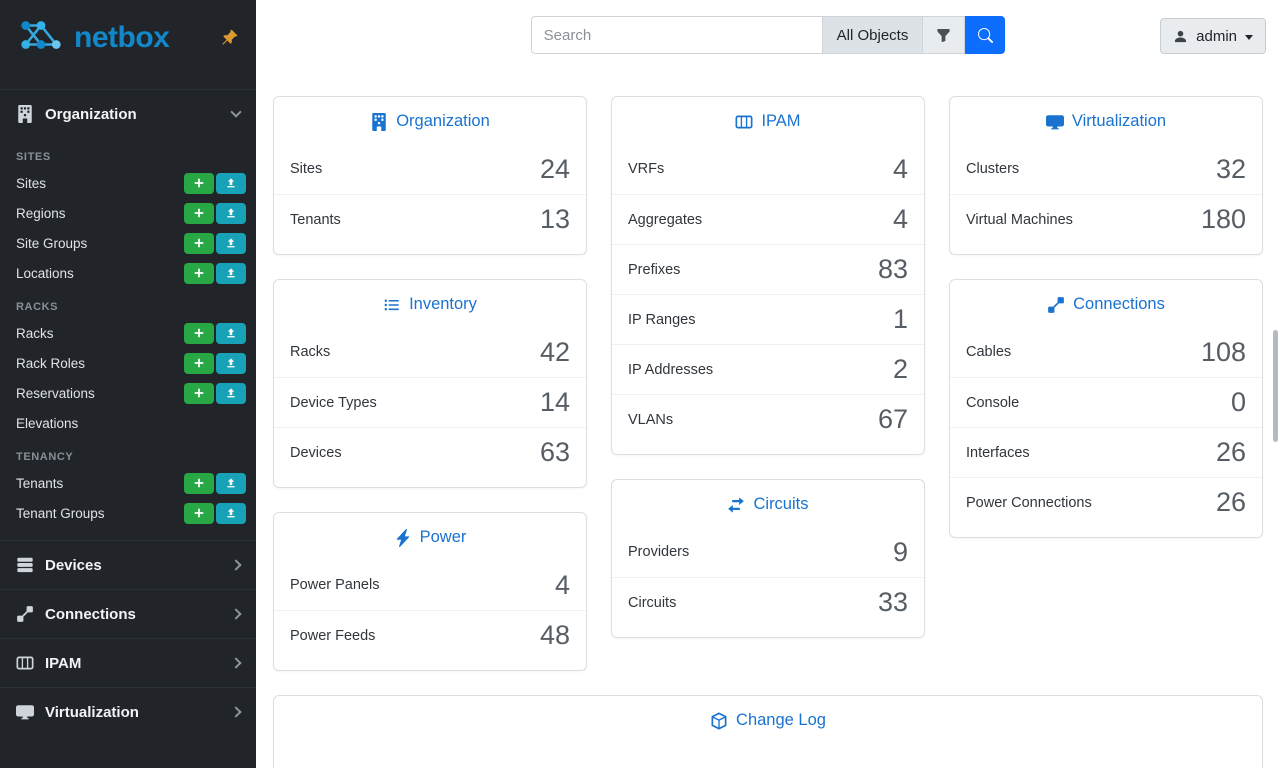 The width and height of the screenshot is (1280, 768). What do you see at coordinates (659, 552) in the screenshot?
I see `stat-label: Providers` at bounding box center [659, 552].